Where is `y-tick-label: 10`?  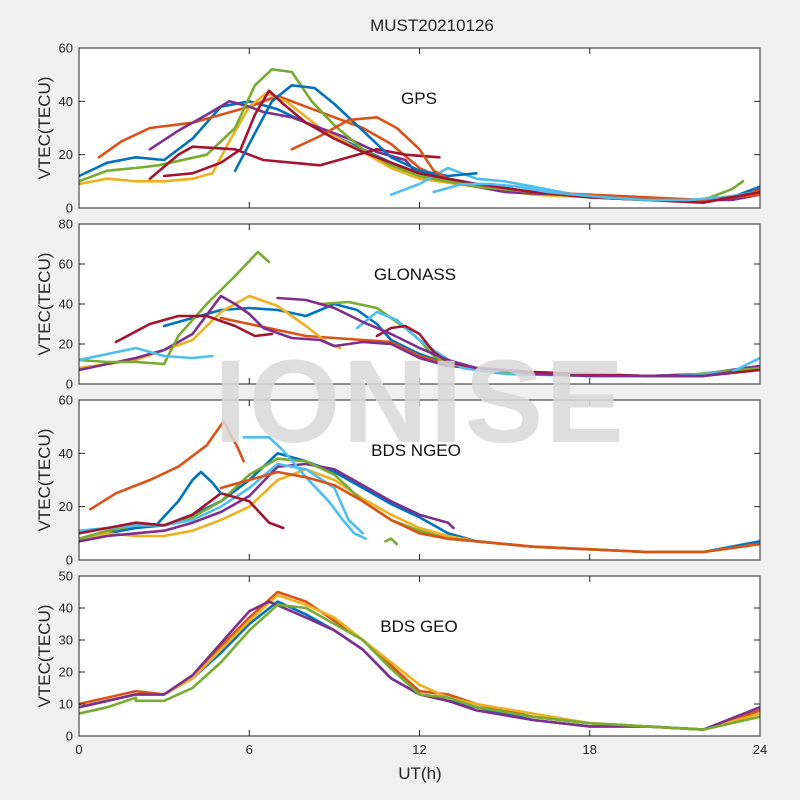
y-tick-label: 10 is located at coordinates (66, 704).